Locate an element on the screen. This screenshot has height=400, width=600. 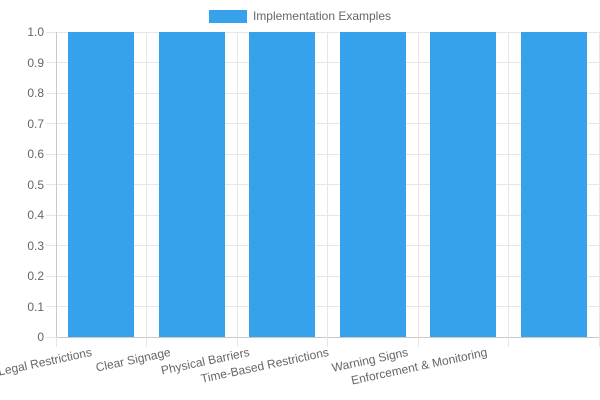
legend-swatch is located at coordinates (227, 16).